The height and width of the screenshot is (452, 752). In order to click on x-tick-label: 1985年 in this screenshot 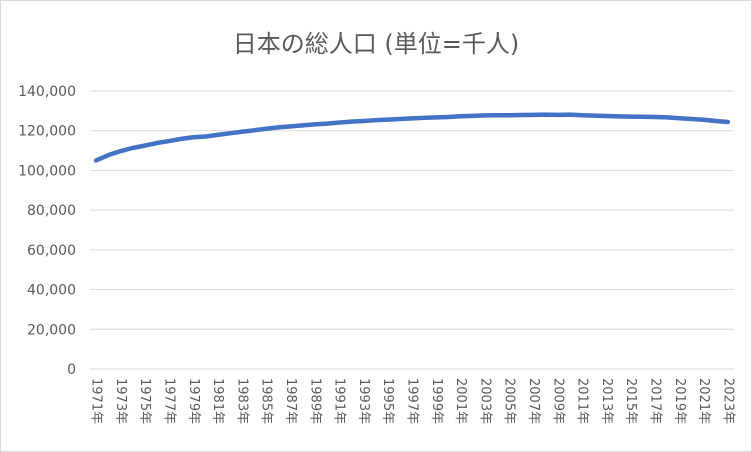, I will do `click(266, 401)`.